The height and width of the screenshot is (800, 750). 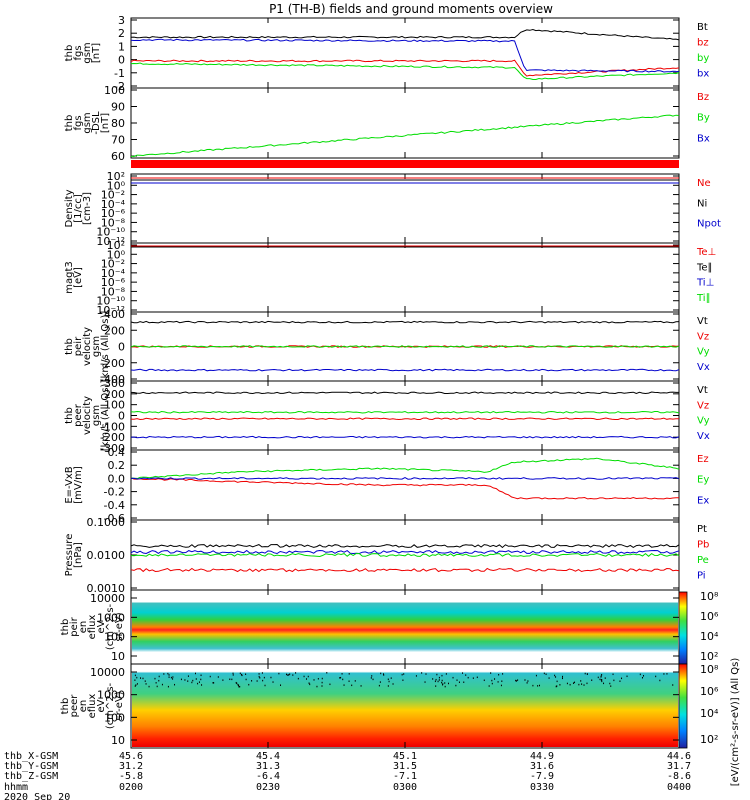 I want to click on y-tick-label: 0.0, so click(x=117, y=478).